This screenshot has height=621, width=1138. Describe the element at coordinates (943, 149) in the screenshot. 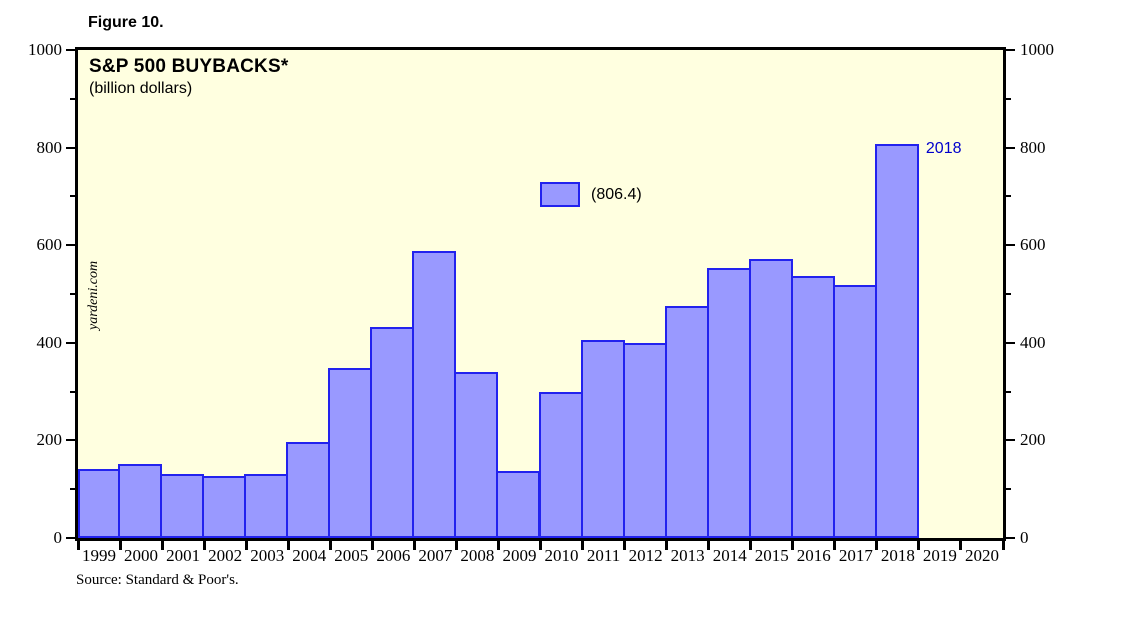

I see `bar-annotation-2018: 2018` at that location.